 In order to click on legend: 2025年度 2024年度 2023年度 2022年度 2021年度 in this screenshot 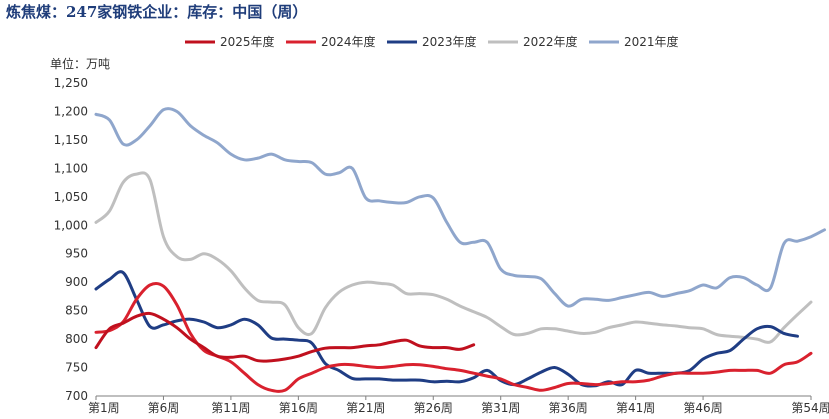, I will do `click(432, 41)`.